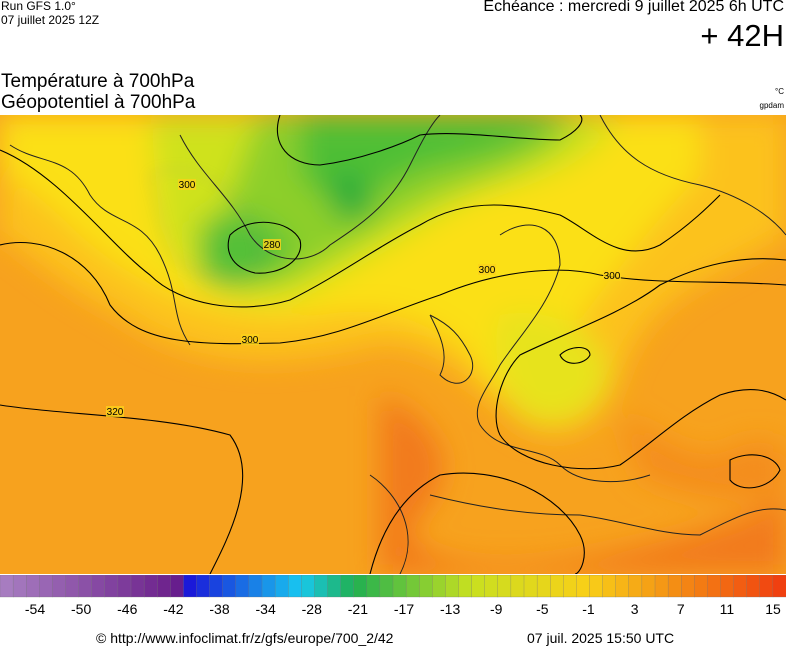 The width and height of the screenshot is (786, 648). What do you see at coordinates (404, 609) in the screenshot?
I see `colorbar-label: -17` at bounding box center [404, 609].